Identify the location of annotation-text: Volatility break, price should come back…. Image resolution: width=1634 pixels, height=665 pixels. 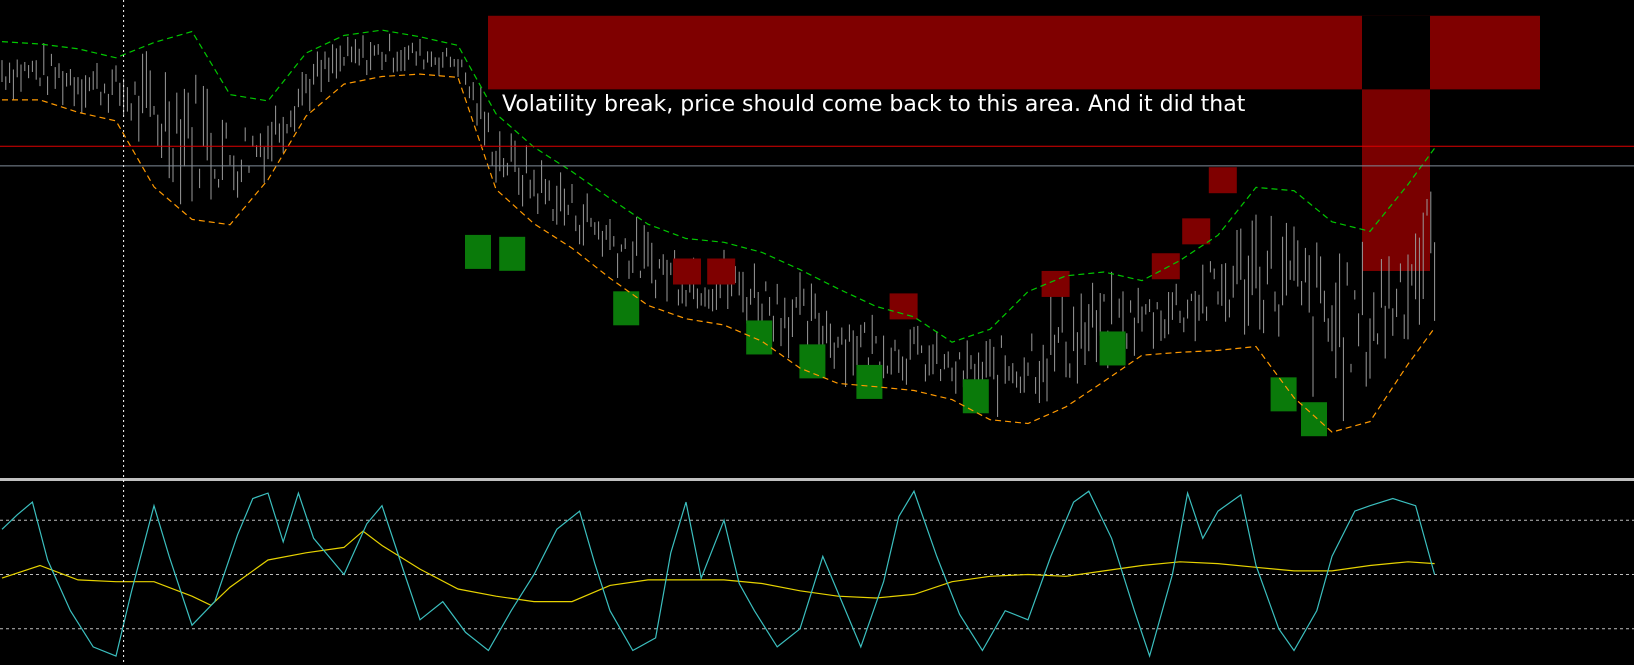
(874, 104).